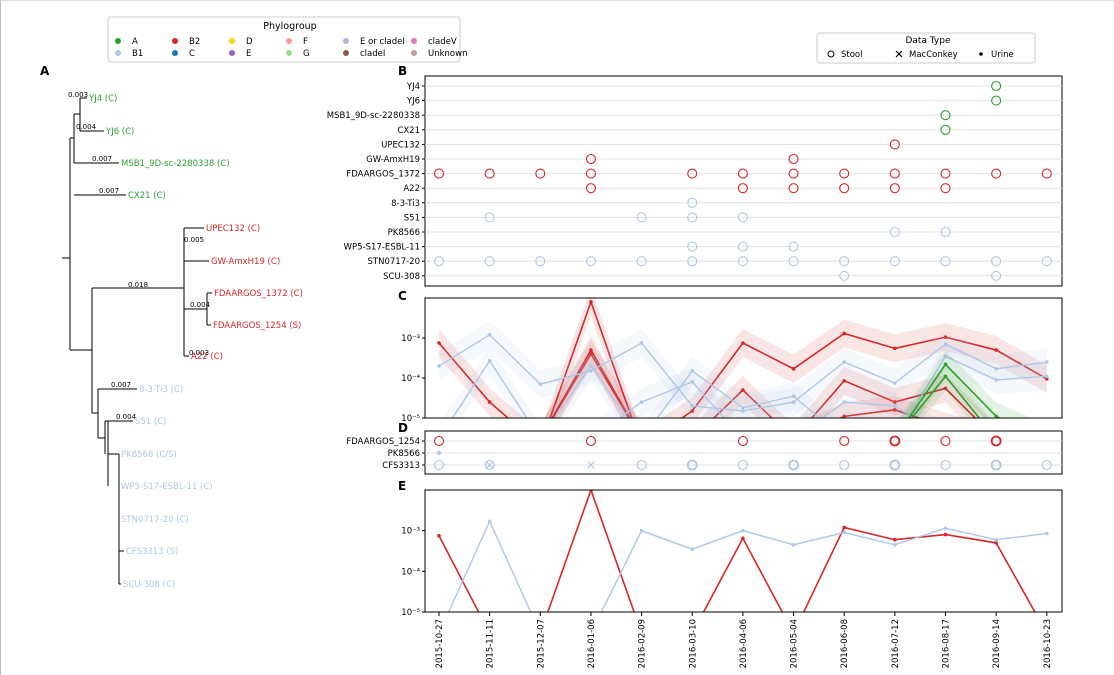 This screenshot has width=1114, height=675. Describe the element at coordinates (1002, 55) in the screenshot. I see `legend-dtype-label-2: Urine` at that location.